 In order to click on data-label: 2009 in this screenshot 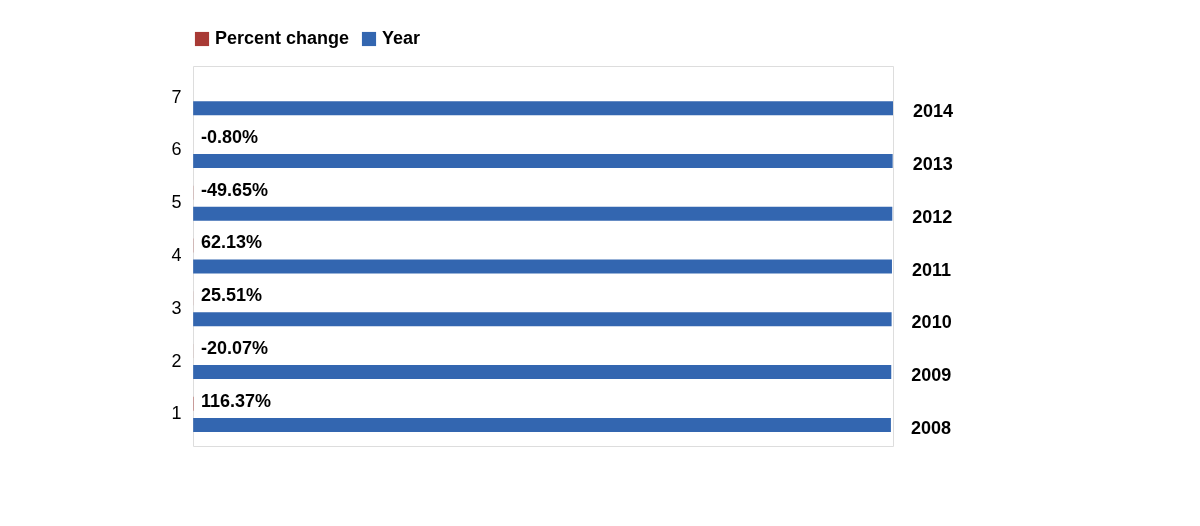, I will do `click(931, 375)`.